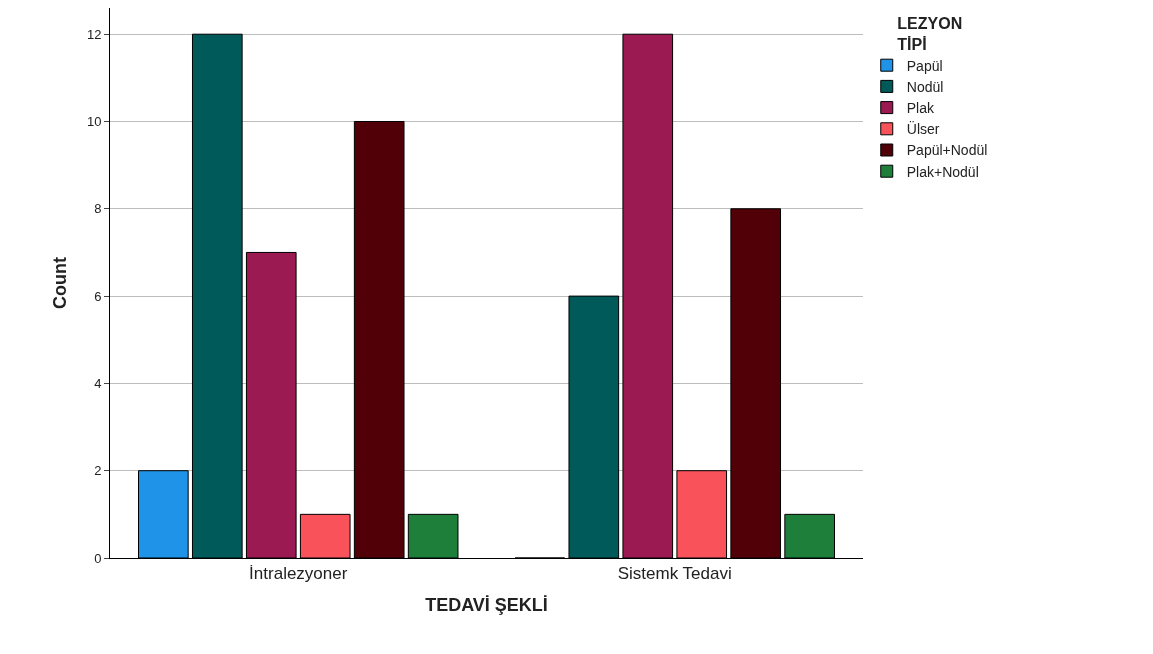 The image size is (1153, 654). What do you see at coordinates (98, 558) in the screenshot?
I see `y-tick-label: 0` at bounding box center [98, 558].